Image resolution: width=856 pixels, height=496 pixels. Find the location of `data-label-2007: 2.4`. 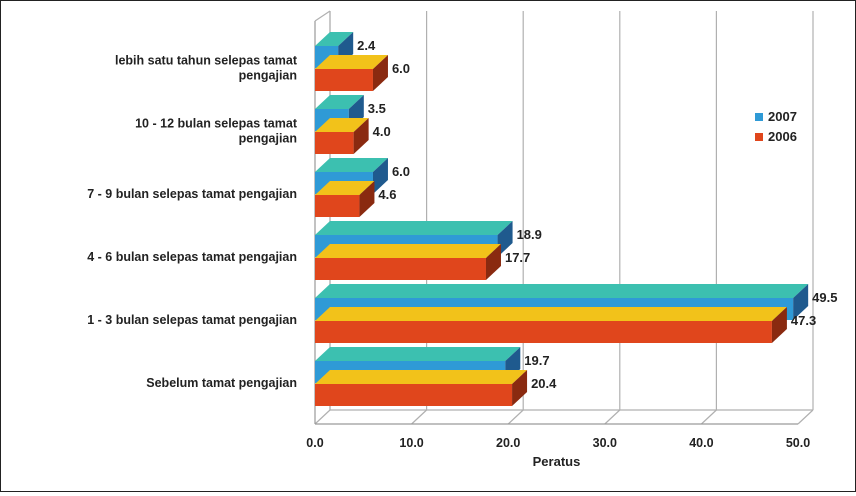

data-label-2007: 2.4 is located at coordinates (366, 45).